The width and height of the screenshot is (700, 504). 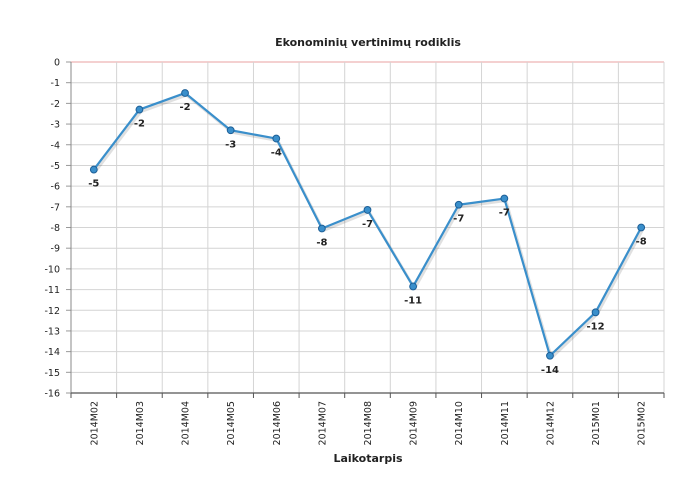 I want to click on x-tick-label: 2014M10, so click(x=459, y=423).